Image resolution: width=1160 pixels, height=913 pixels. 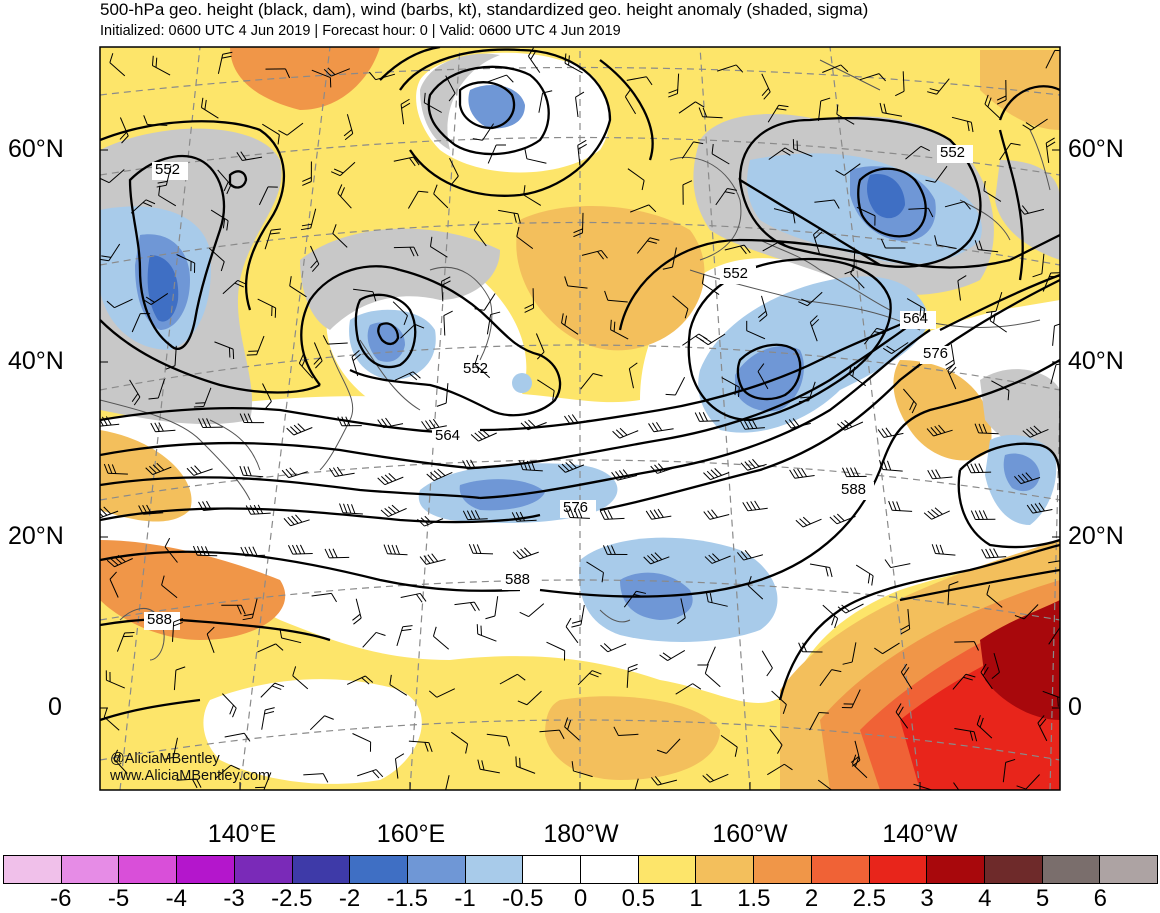 I want to click on colorbar-tick-label: 0, so click(x=580, y=898).